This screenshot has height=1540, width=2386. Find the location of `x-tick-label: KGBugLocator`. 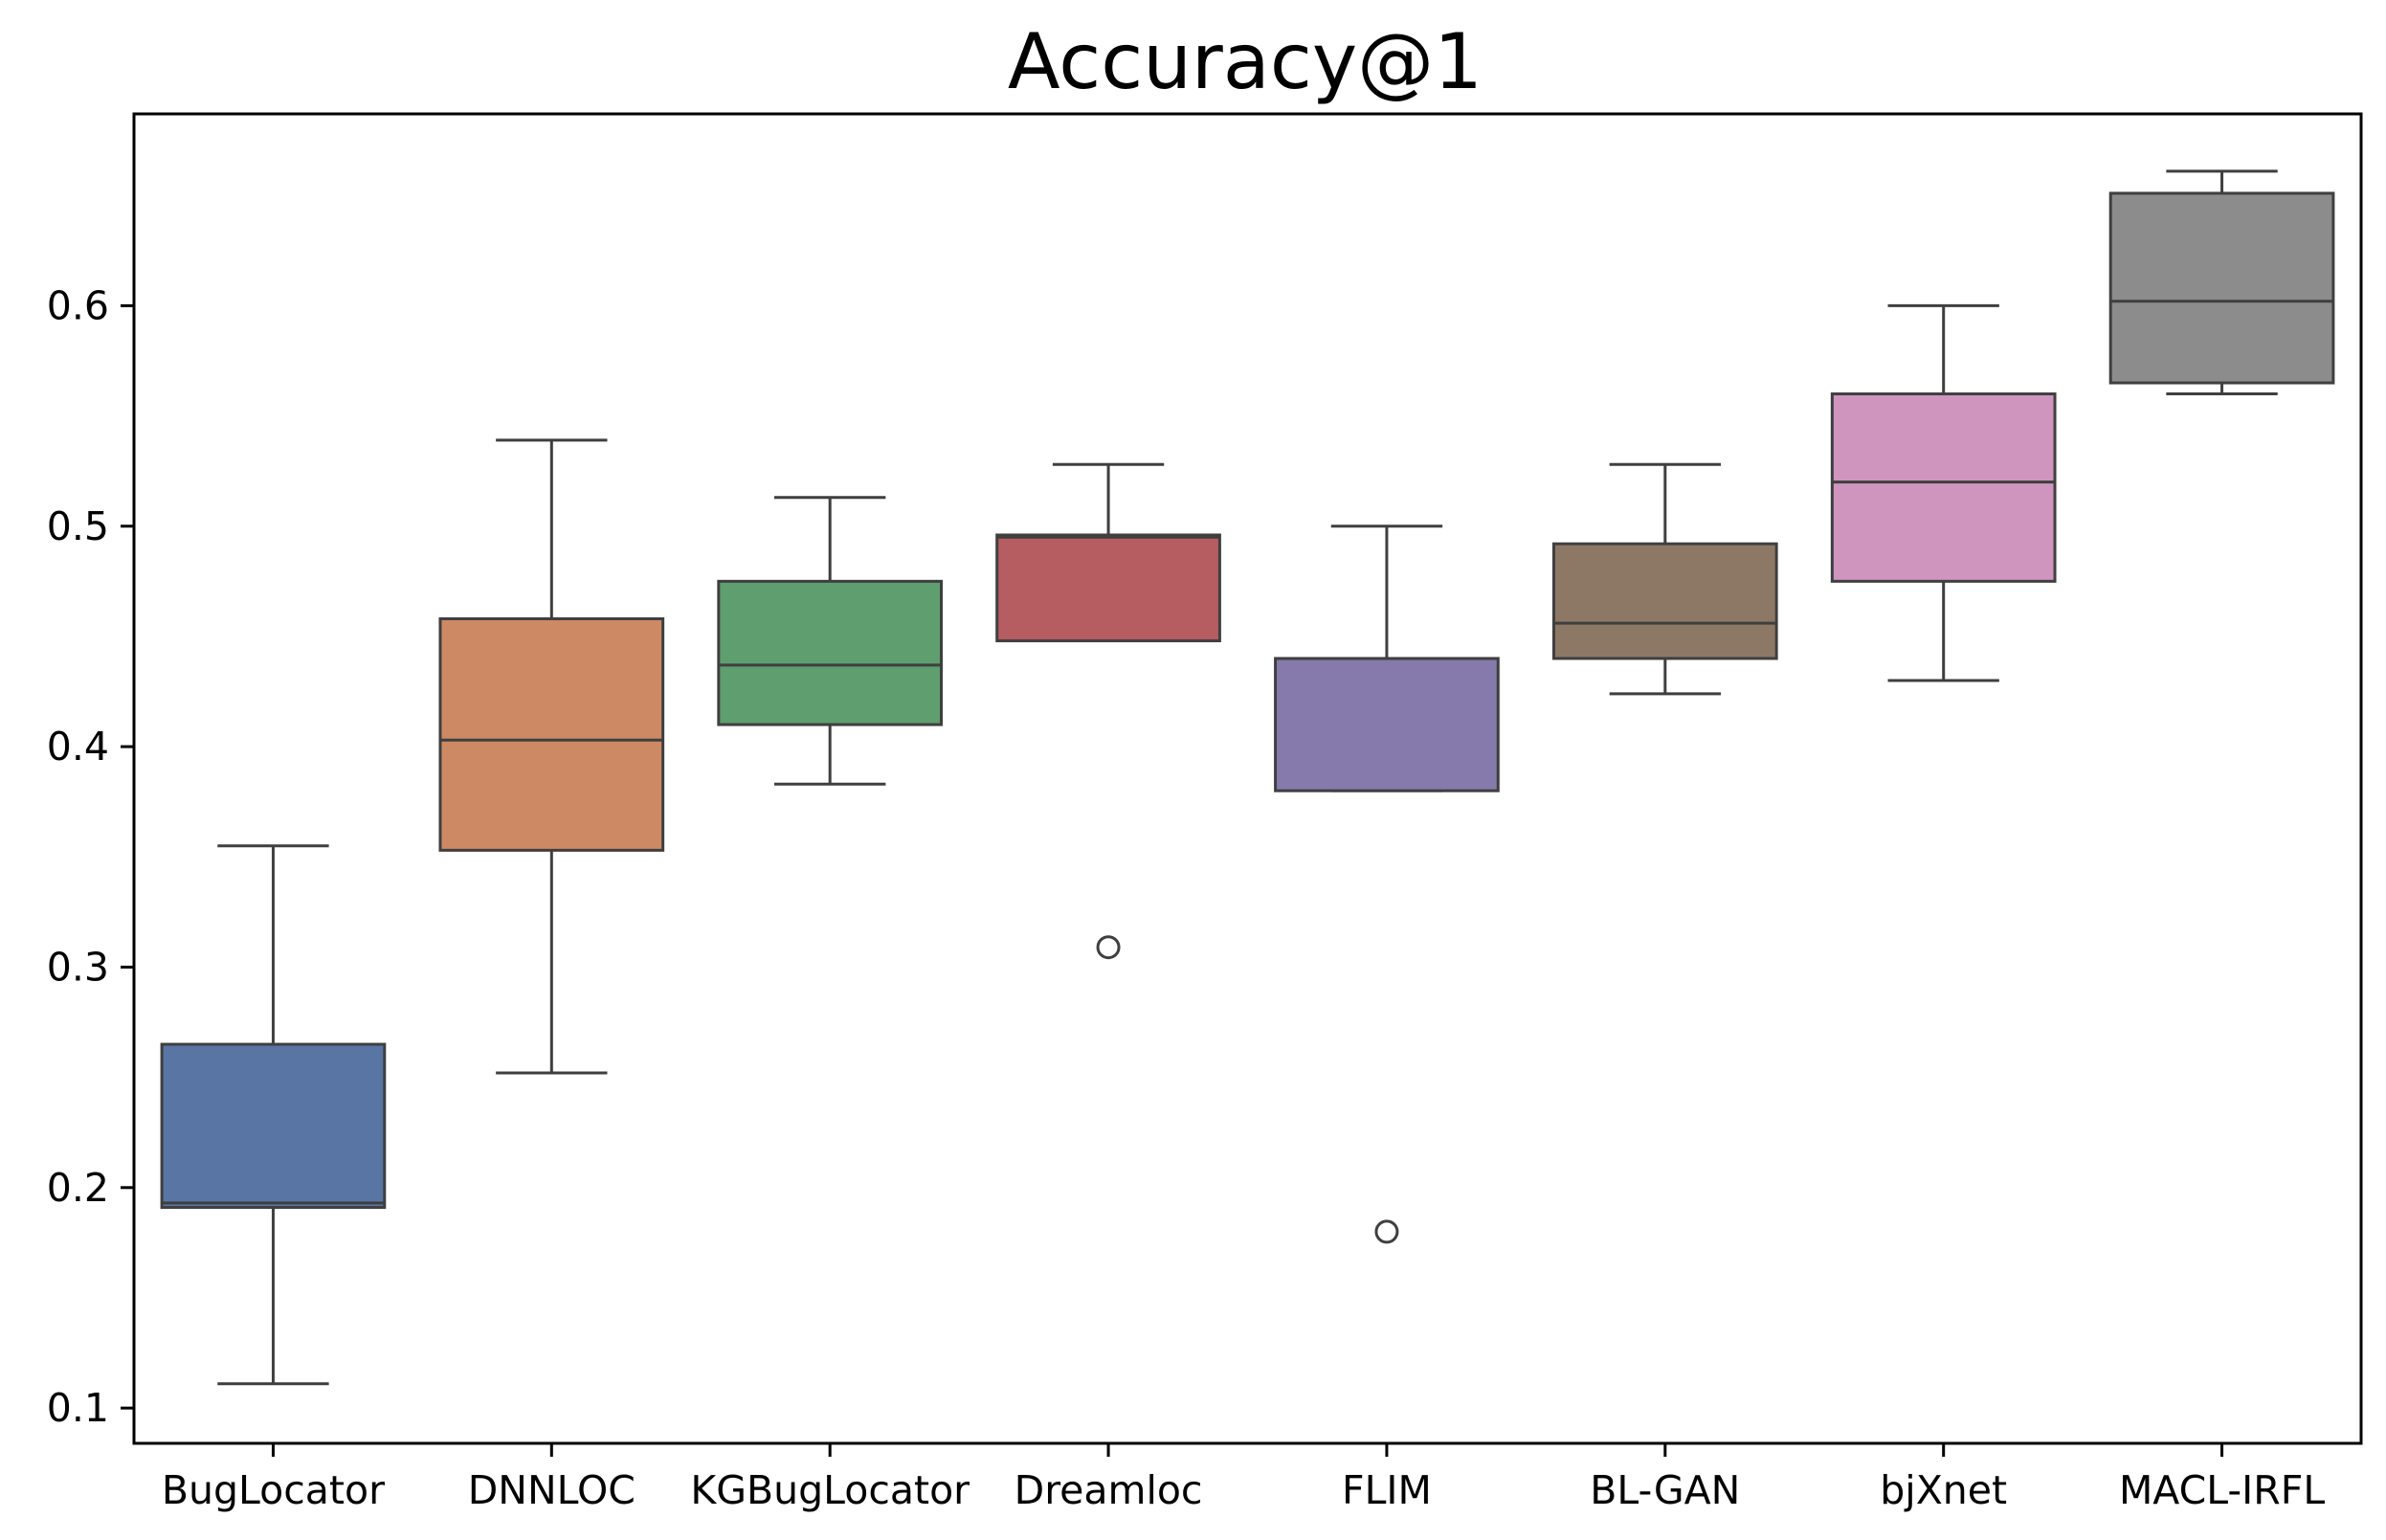

x-tick-label: KGBugLocator is located at coordinates (830, 1490).